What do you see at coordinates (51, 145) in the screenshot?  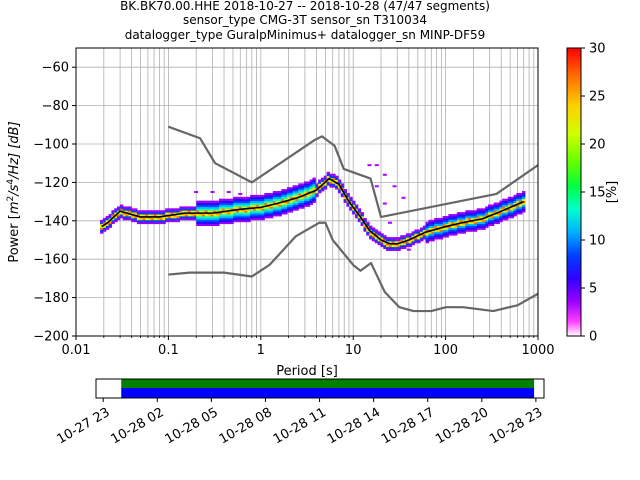 I see `y-tick-label: −100` at bounding box center [51, 145].